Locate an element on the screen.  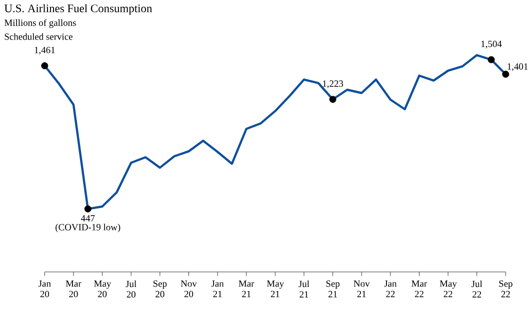
x-tick-label: Mar 20 is located at coordinates (74, 289).